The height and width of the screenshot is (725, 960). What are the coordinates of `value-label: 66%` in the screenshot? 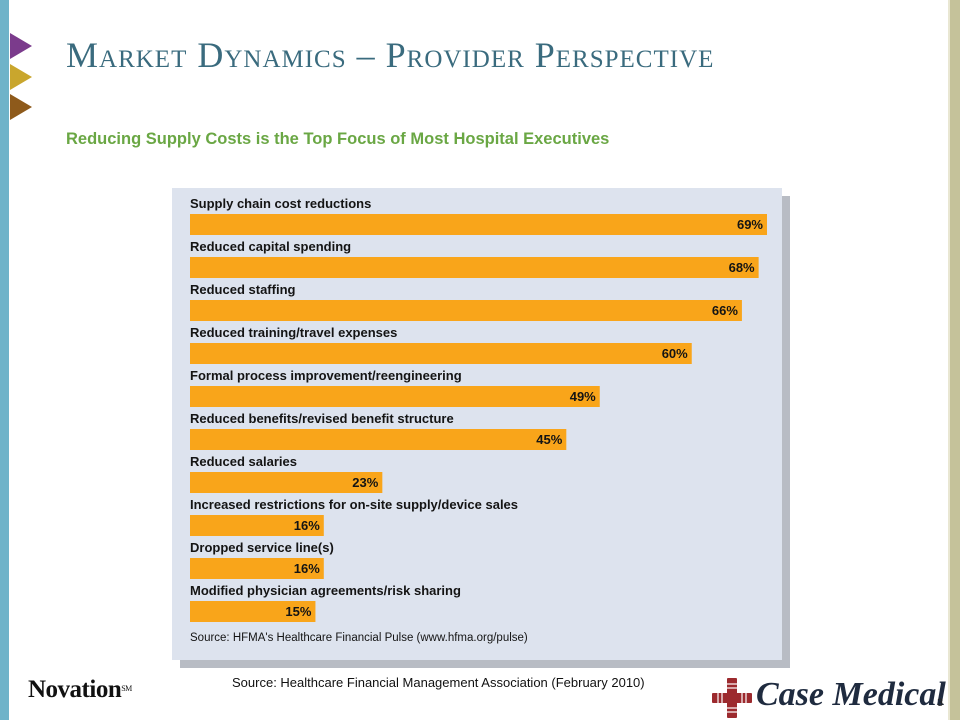 It's located at (725, 310).